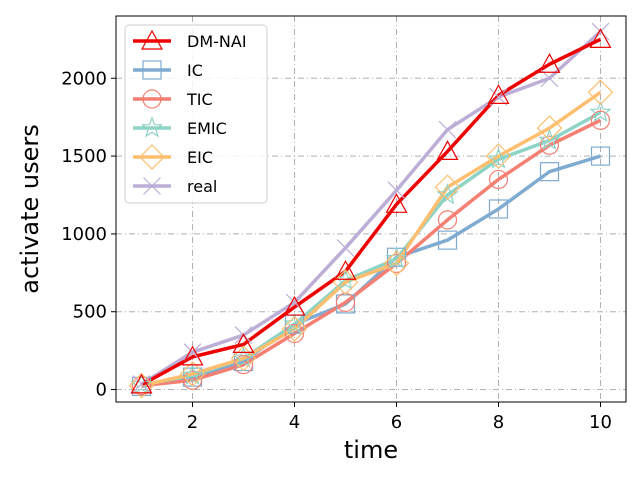  I want to click on legend-label: IC, so click(195, 70).